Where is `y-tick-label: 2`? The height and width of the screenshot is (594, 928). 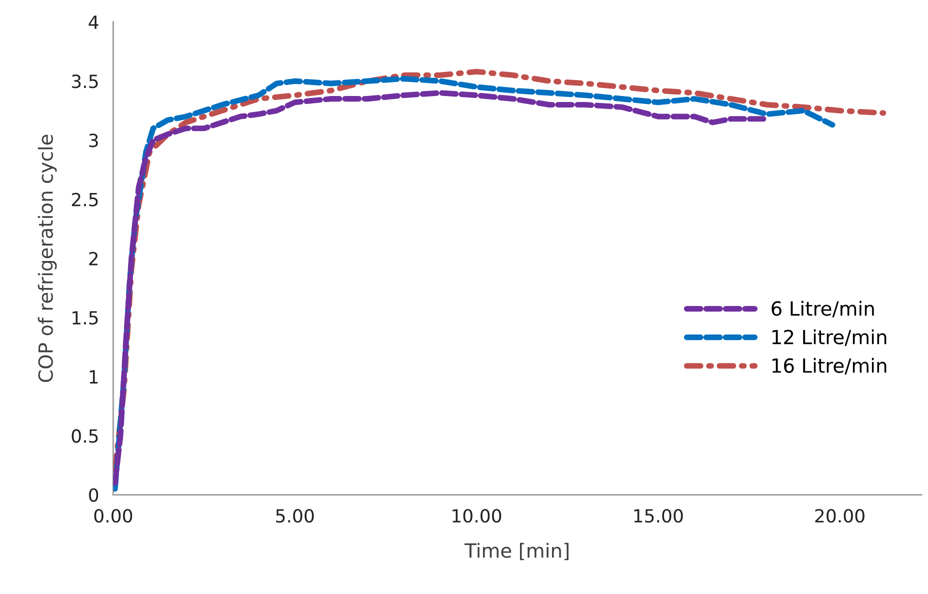 y-tick-label: 2 is located at coordinates (93, 259).